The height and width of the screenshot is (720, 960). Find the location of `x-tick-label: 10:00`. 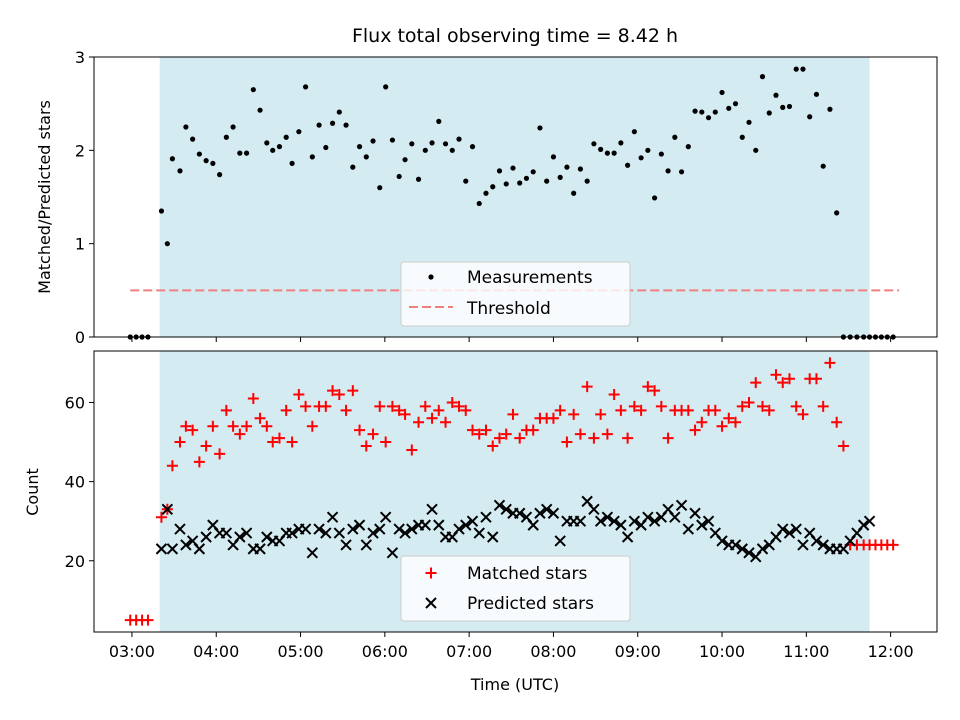

x-tick-label: 10:00 is located at coordinates (722, 651).